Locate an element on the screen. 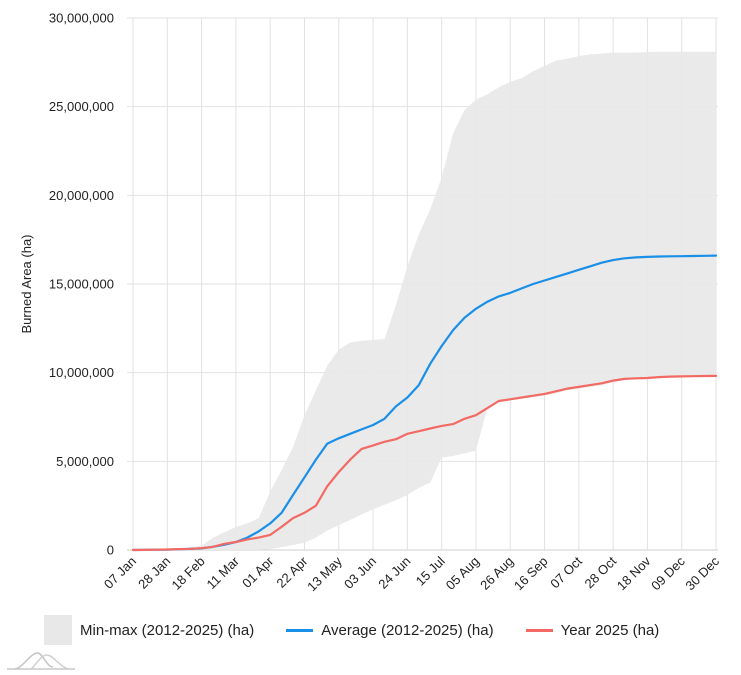 Image resolution: width=741 pixels, height=675 pixels. legend-swatch-area is located at coordinates (58, 630).